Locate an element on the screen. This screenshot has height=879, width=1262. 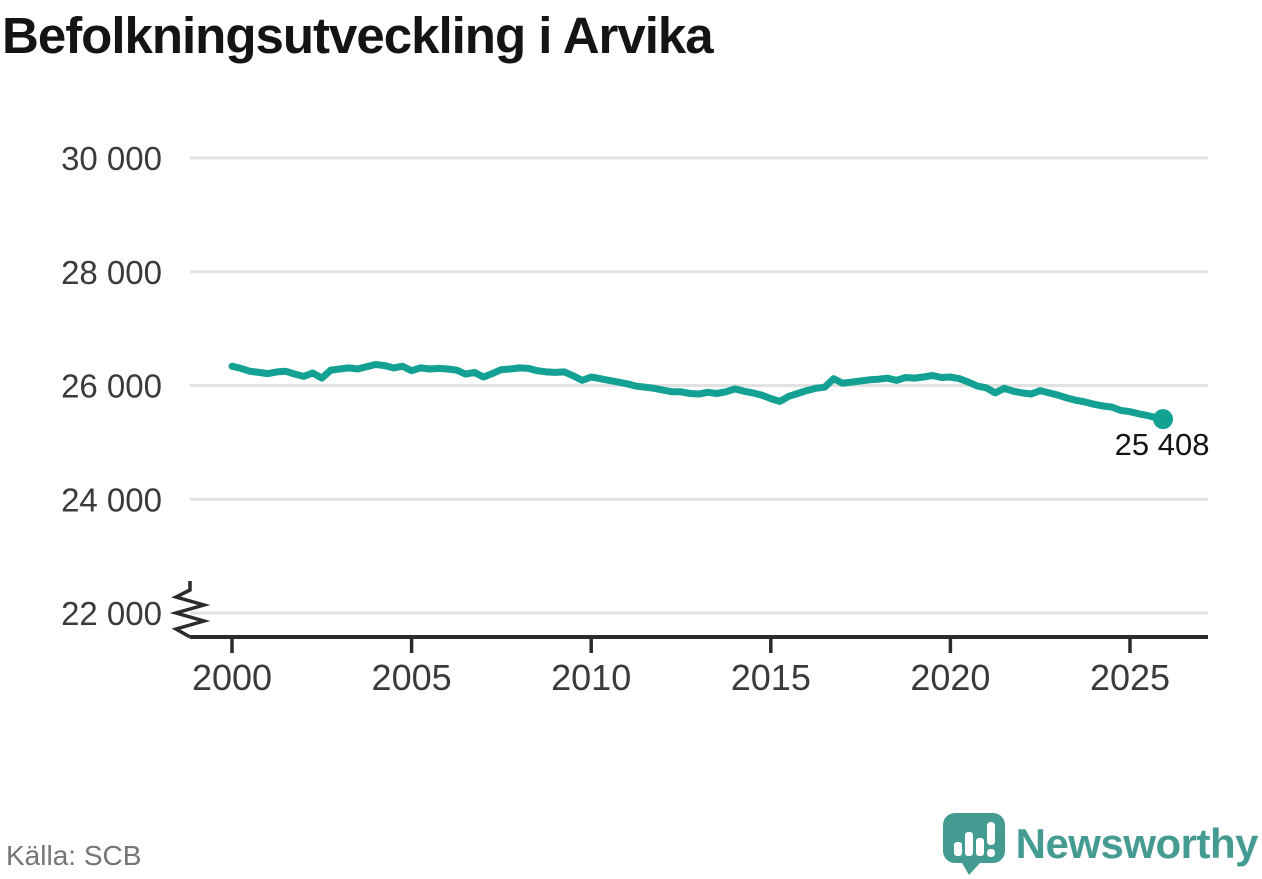
logo-bar-small is located at coordinates (957, 849).